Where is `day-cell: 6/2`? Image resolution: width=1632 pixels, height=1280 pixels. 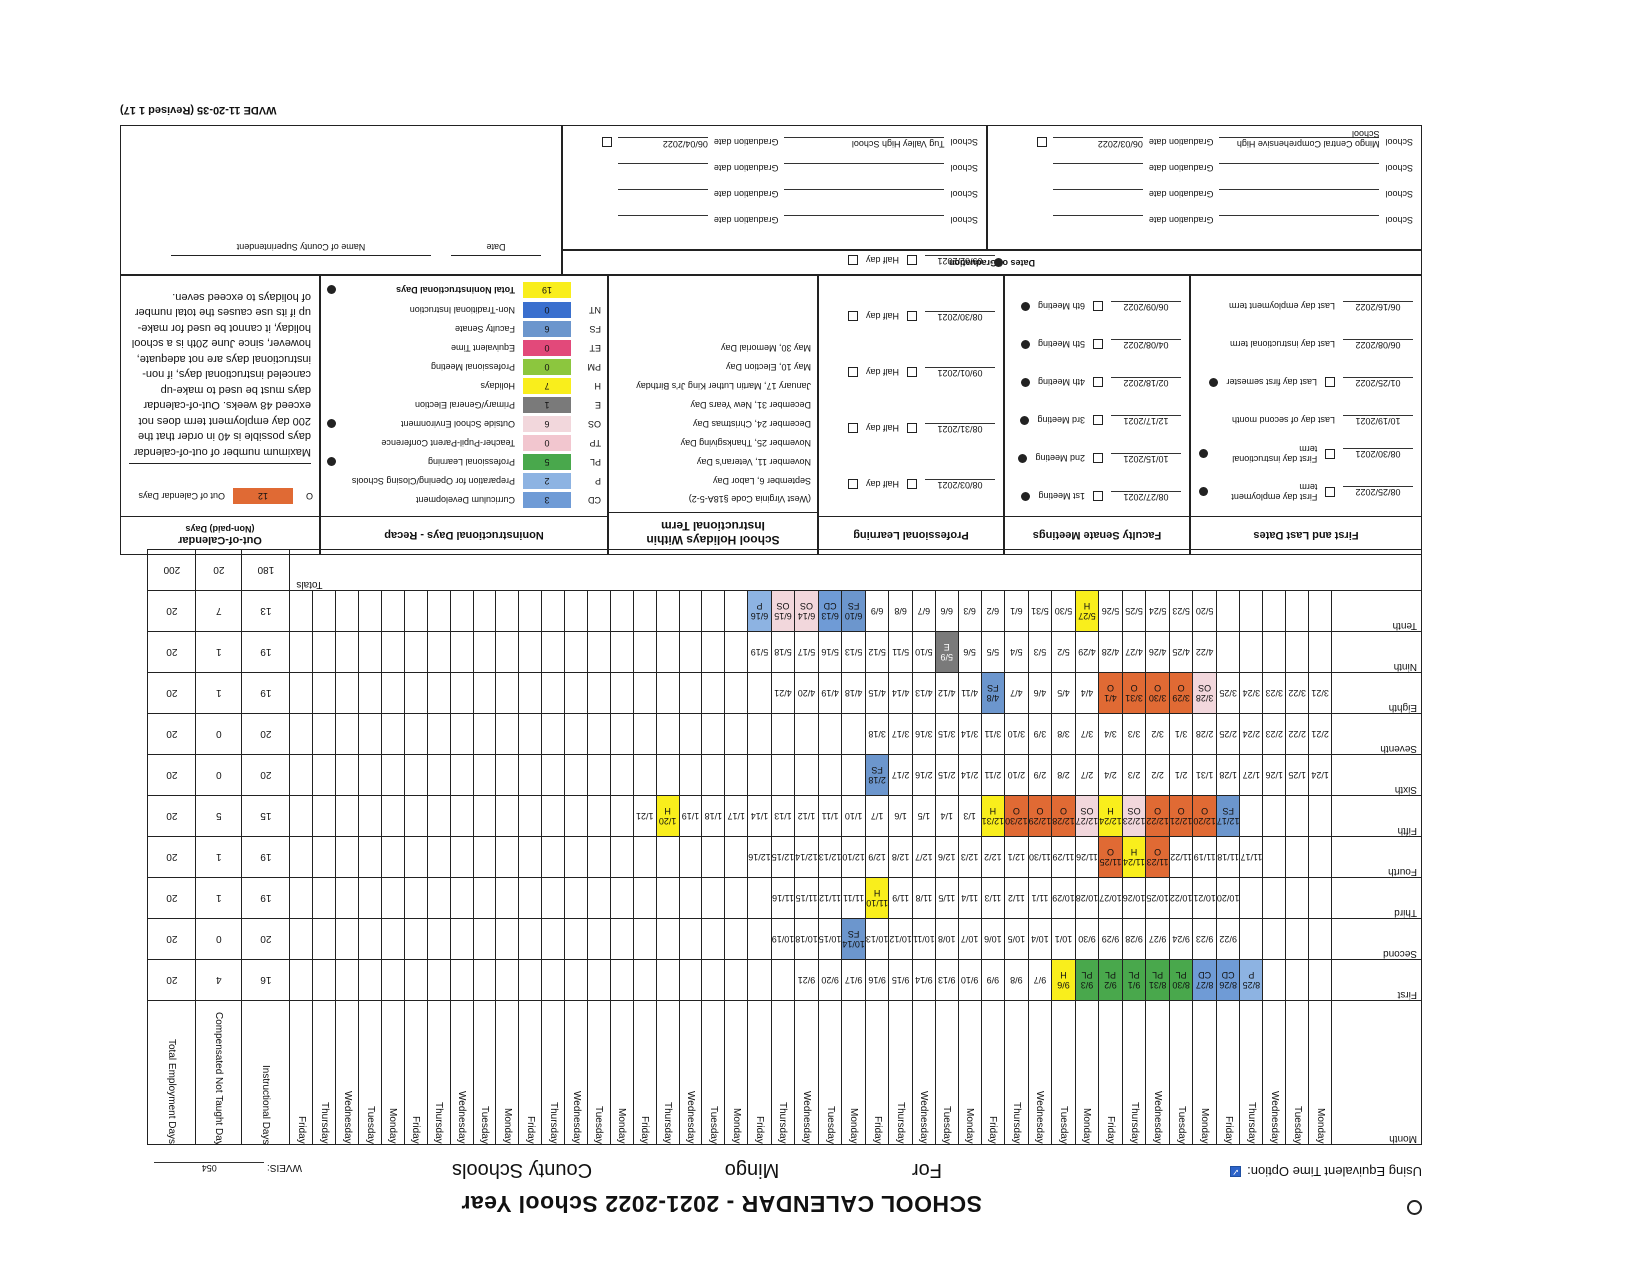 day-cell: 6/2 is located at coordinates (993, 611).